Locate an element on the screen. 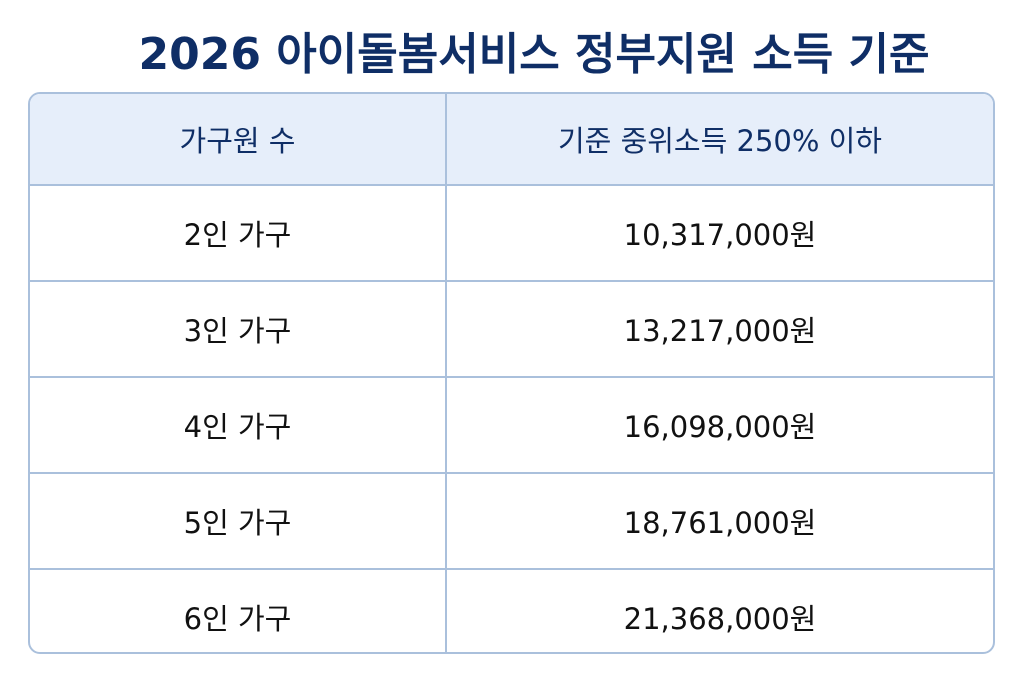 The image size is (1024, 683). header-cell: 기준 중위소득 250% 이하 is located at coordinates (719, 141).